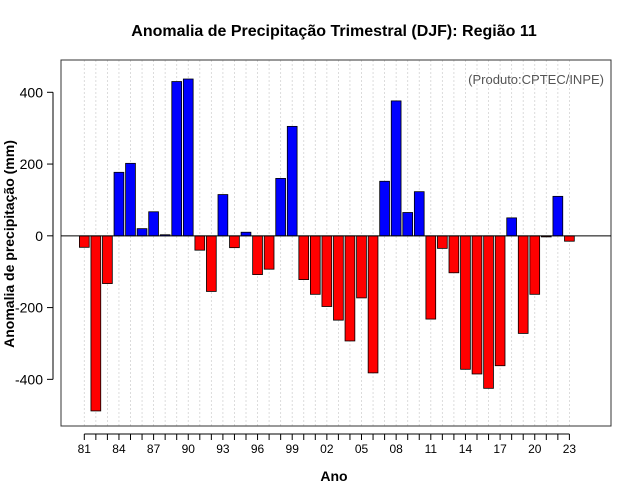  What do you see at coordinates (536, 79) in the screenshot?
I see `credit-label: (Produto:CPTEC/INPE)` at bounding box center [536, 79].